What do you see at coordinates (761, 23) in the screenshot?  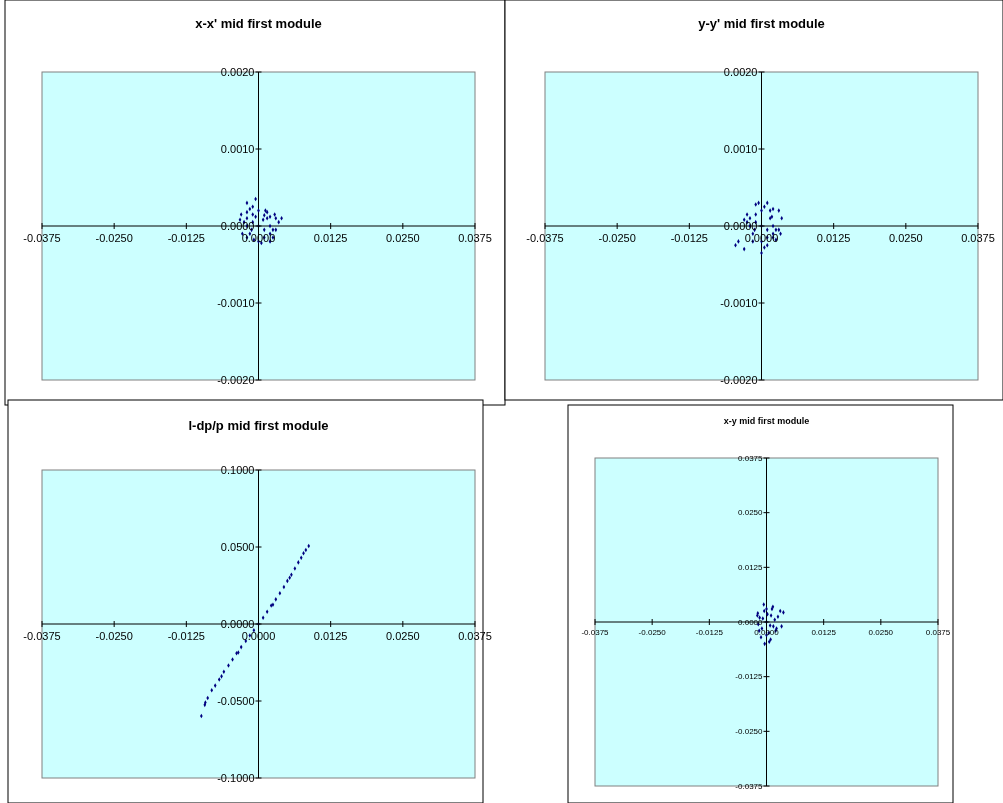 I see `chart-title: y-y' mid first module` at bounding box center [761, 23].